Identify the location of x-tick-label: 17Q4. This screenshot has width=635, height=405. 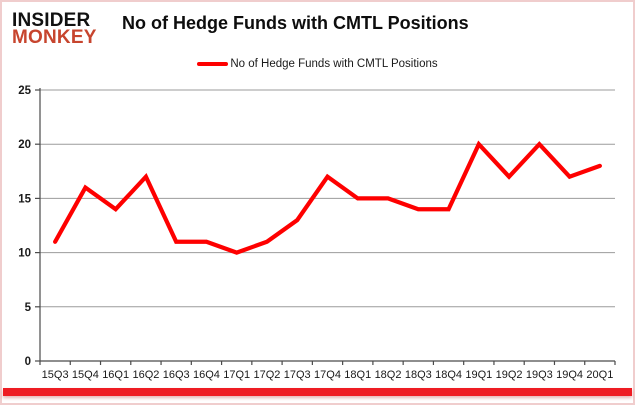
(327, 375).